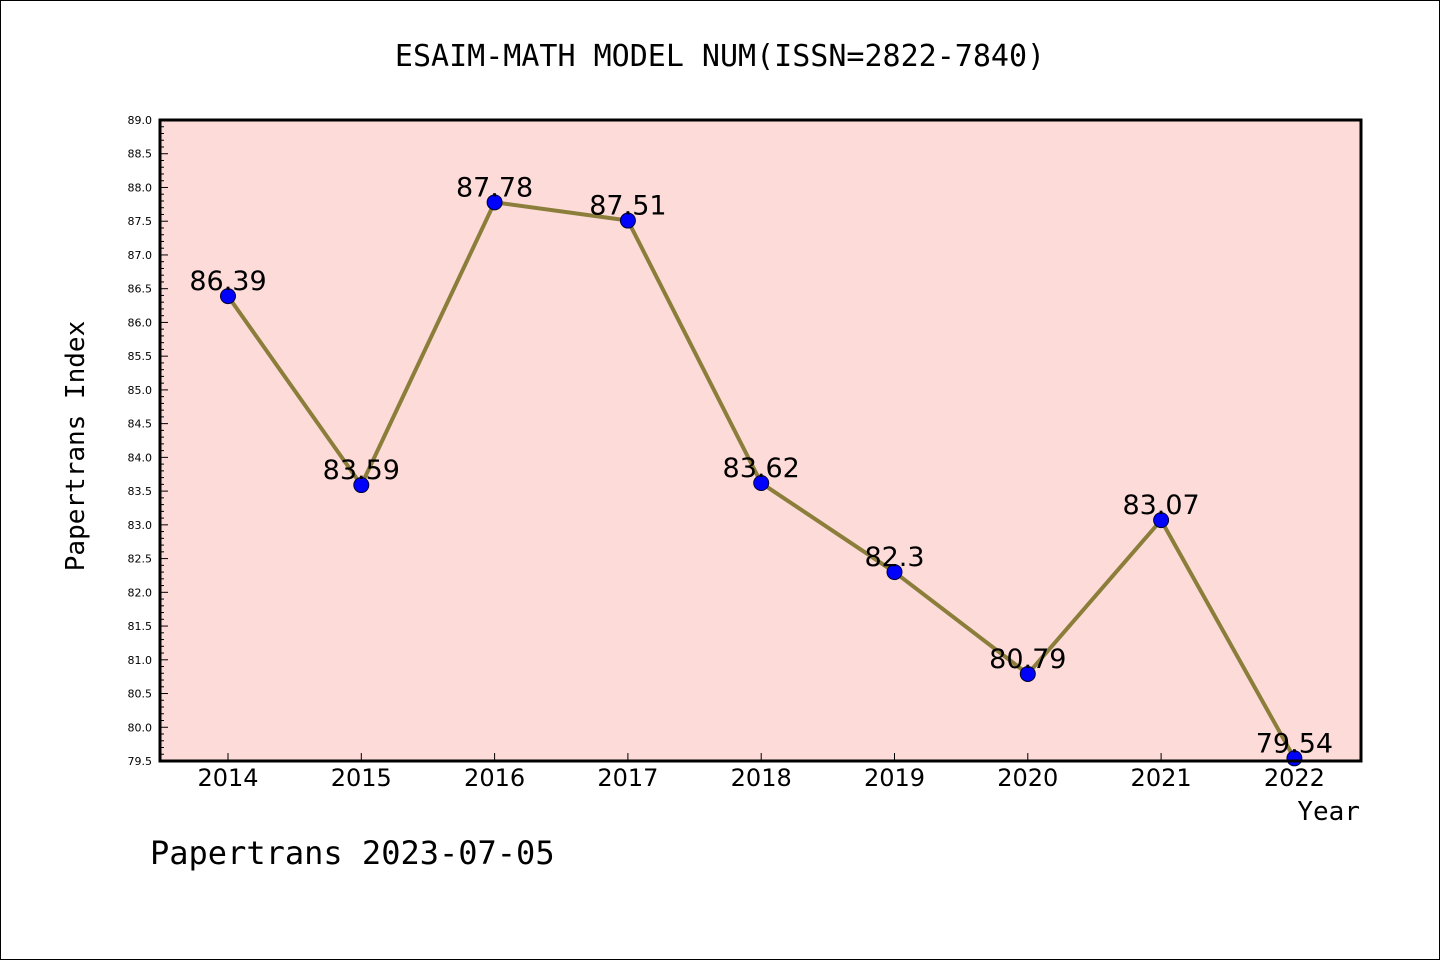 Image resolution: width=1440 pixels, height=960 pixels. Describe the element at coordinates (894, 557) in the screenshot. I see `data-label: 82.3` at that location.